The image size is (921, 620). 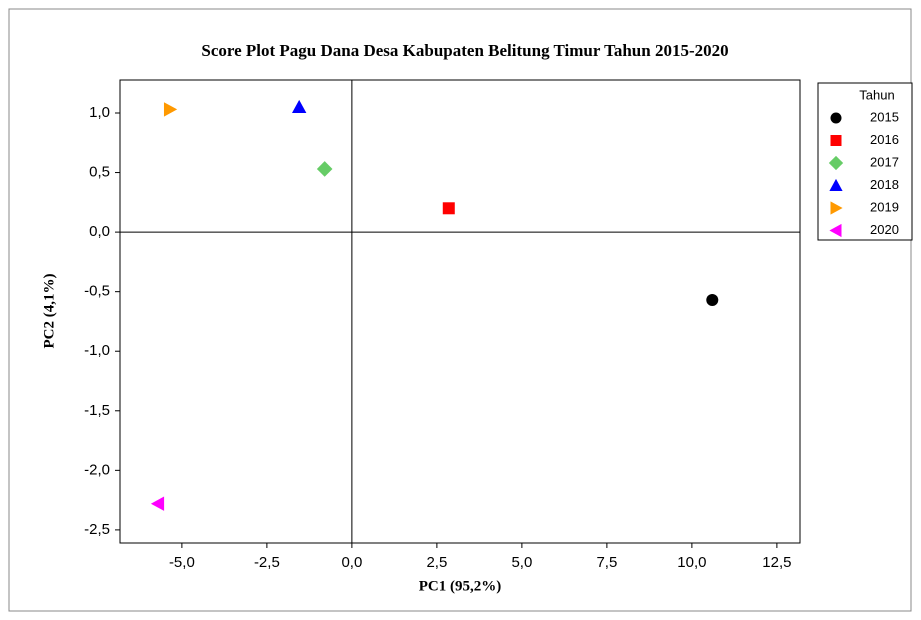 I want to click on y-tick-label: 0,5, so click(x=99, y=172).